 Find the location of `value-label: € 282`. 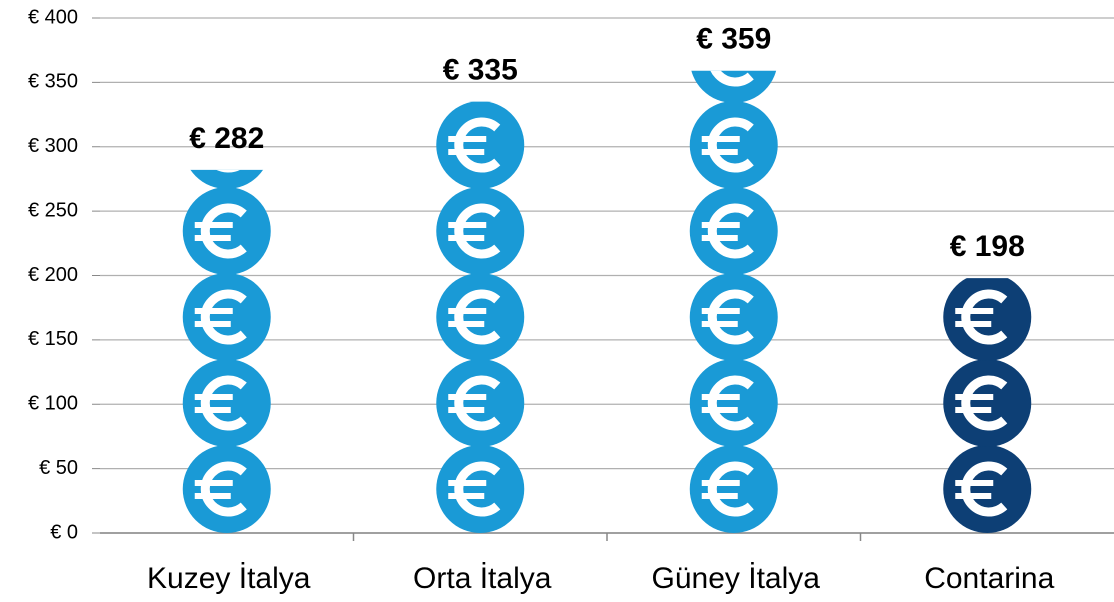

value-label: € 282 is located at coordinates (226, 138).